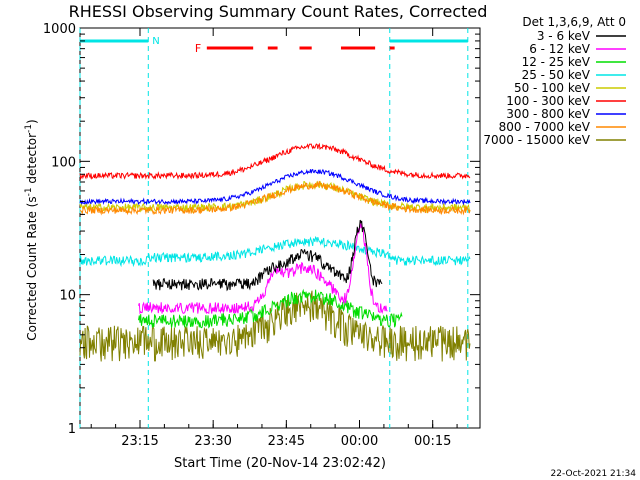  Describe the element at coordinates (594, 474) in the screenshot. I see `footer-date: 22-Oct-2021 21:34` at that location.